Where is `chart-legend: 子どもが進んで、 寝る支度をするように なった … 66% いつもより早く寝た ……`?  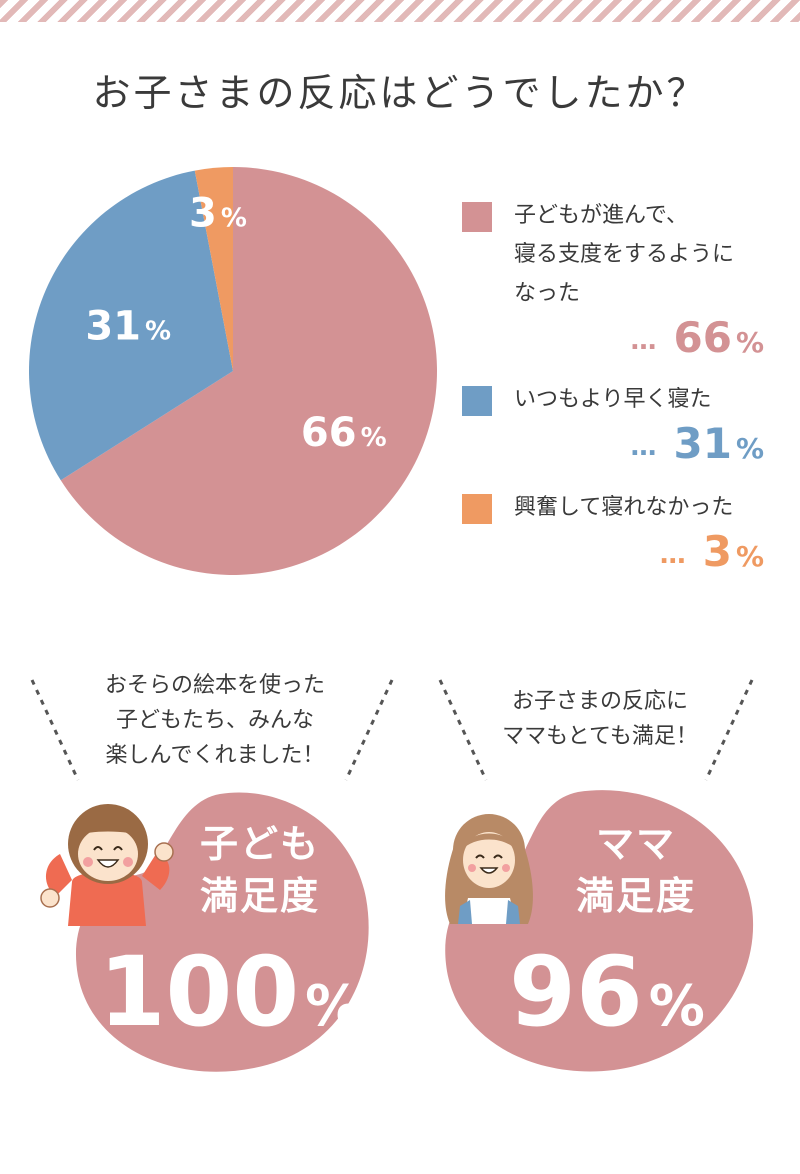 chart-legend: 子どもが進んで、 寝る支度をするように なった … 66% いつもより早く寝た …… is located at coordinates (622, 388).